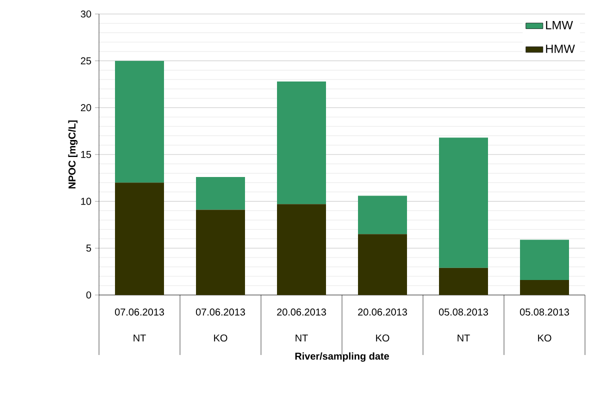 Image resolution: width=595 pixels, height=407 pixels. What do you see at coordinates (560, 48) in the screenshot?
I see `legend-label: HMW` at bounding box center [560, 48].